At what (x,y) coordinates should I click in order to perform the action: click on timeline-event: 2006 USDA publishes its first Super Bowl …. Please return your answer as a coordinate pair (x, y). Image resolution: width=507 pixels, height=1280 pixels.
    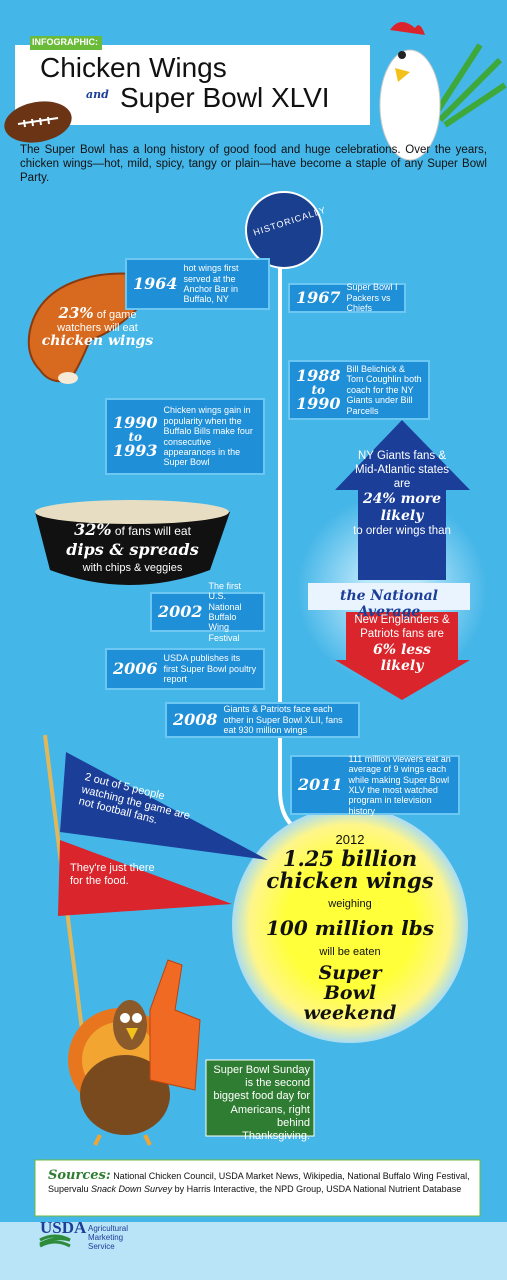
    Looking at the image, I should click on (185, 669).